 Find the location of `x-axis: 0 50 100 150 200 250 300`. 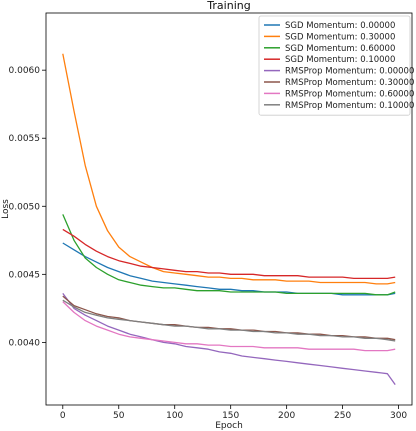

x-axis: 0 50 100 150 200 250 300 is located at coordinates (234, 413).